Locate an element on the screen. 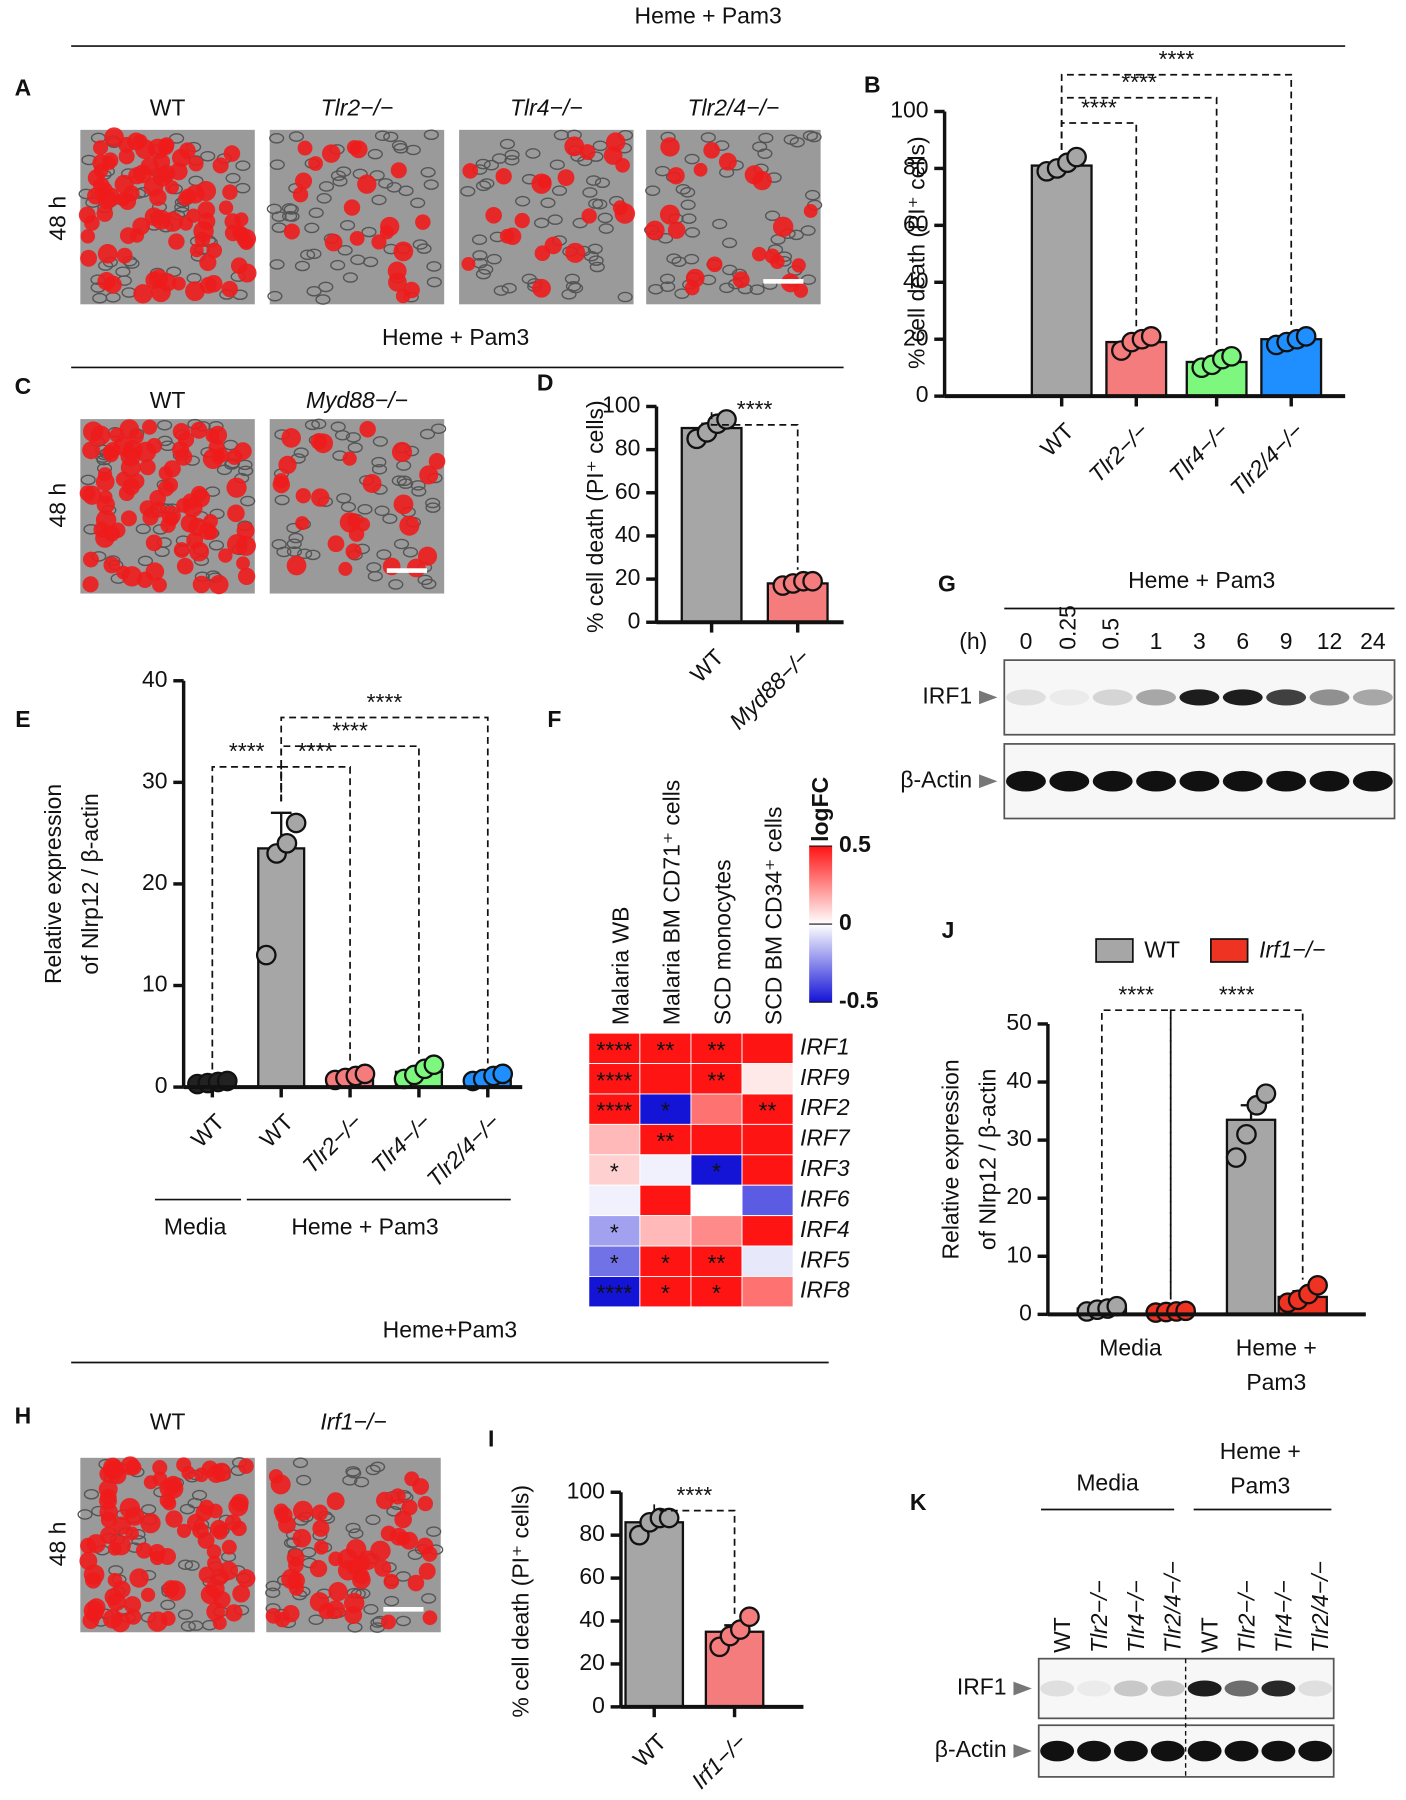 Image resolution: width=1406 pixels, height=1800 pixels. star-label: ** is located at coordinates (768, 1111).